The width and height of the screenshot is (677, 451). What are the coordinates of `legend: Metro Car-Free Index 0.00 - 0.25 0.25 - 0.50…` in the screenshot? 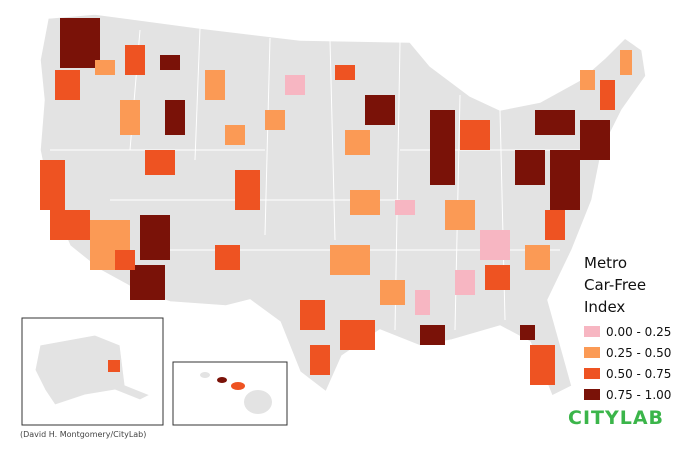 It's located at (627, 328).